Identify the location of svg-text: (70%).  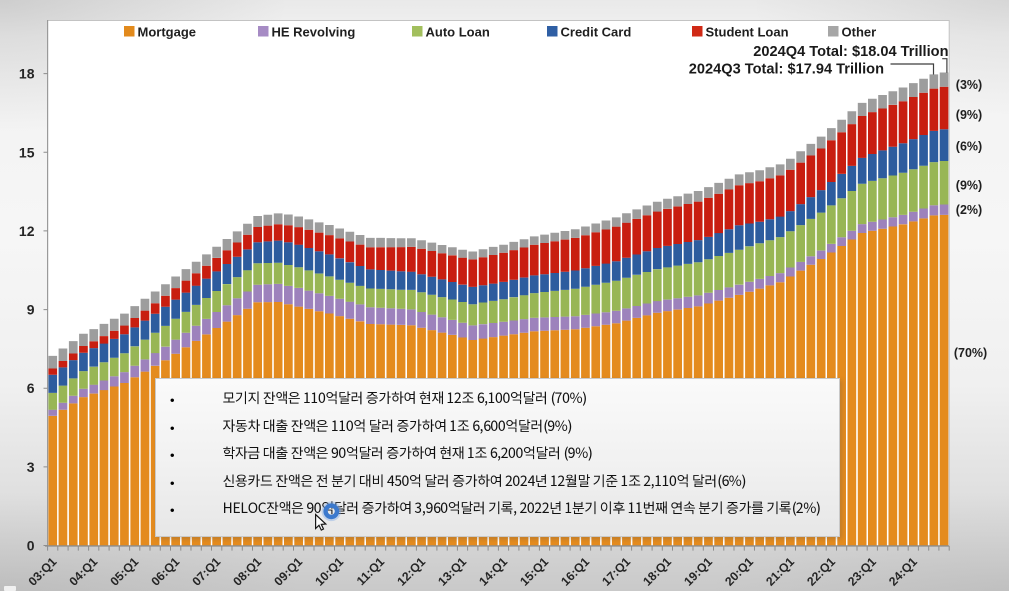
(970, 353).